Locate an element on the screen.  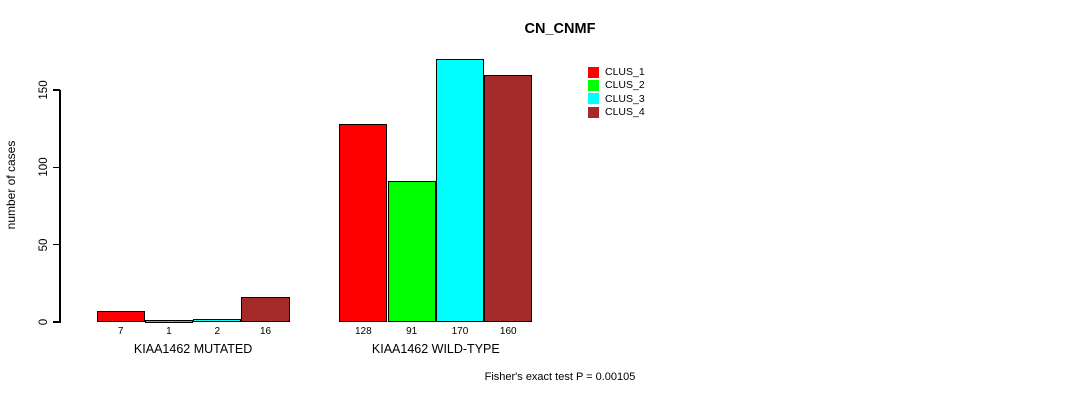
bar-value-label: 160 is located at coordinates (508, 331).